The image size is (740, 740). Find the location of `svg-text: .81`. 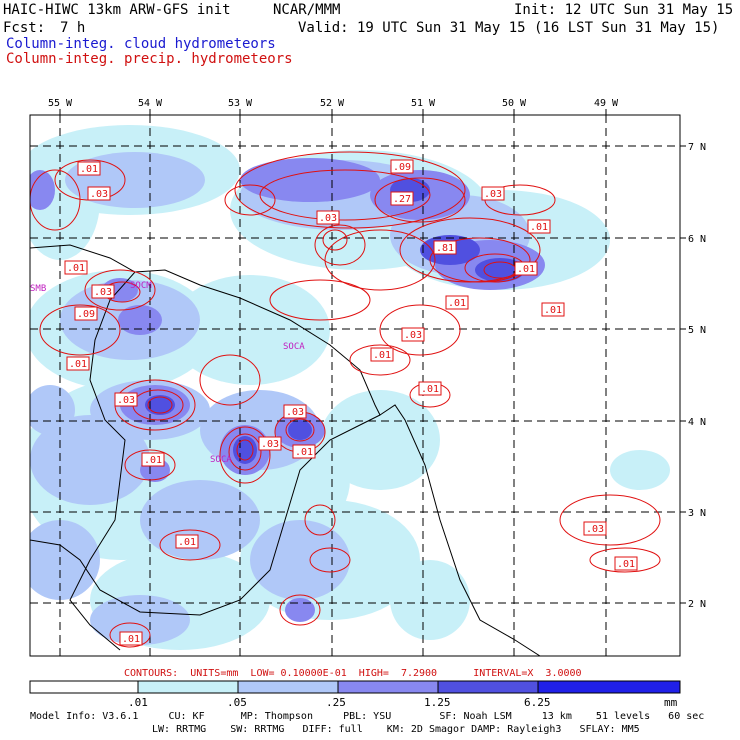

svg-text: .81 is located at coordinates (445, 248).